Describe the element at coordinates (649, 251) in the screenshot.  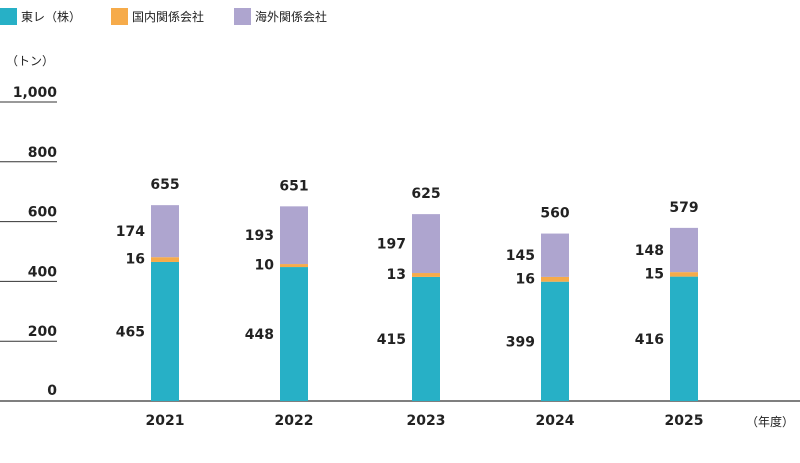
I see `data-label-overseas: 148` at that location.